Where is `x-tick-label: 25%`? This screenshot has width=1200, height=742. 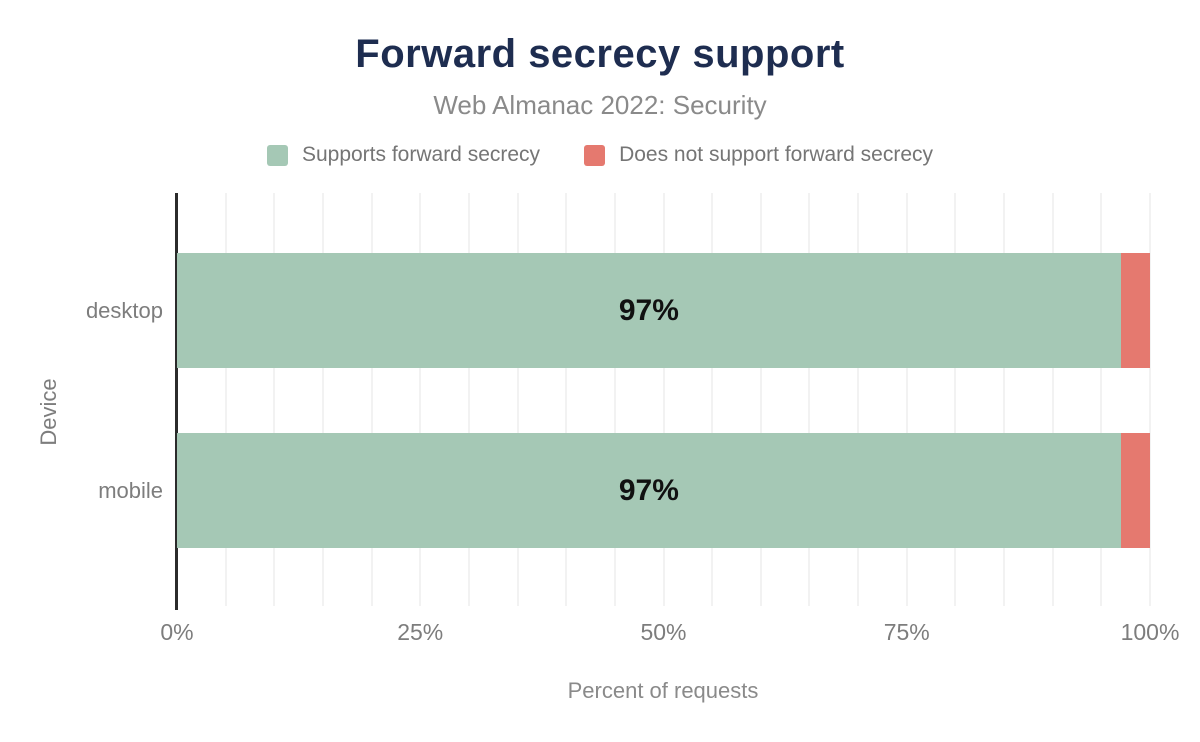 x-tick-label: 25% is located at coordinates (420, 632).